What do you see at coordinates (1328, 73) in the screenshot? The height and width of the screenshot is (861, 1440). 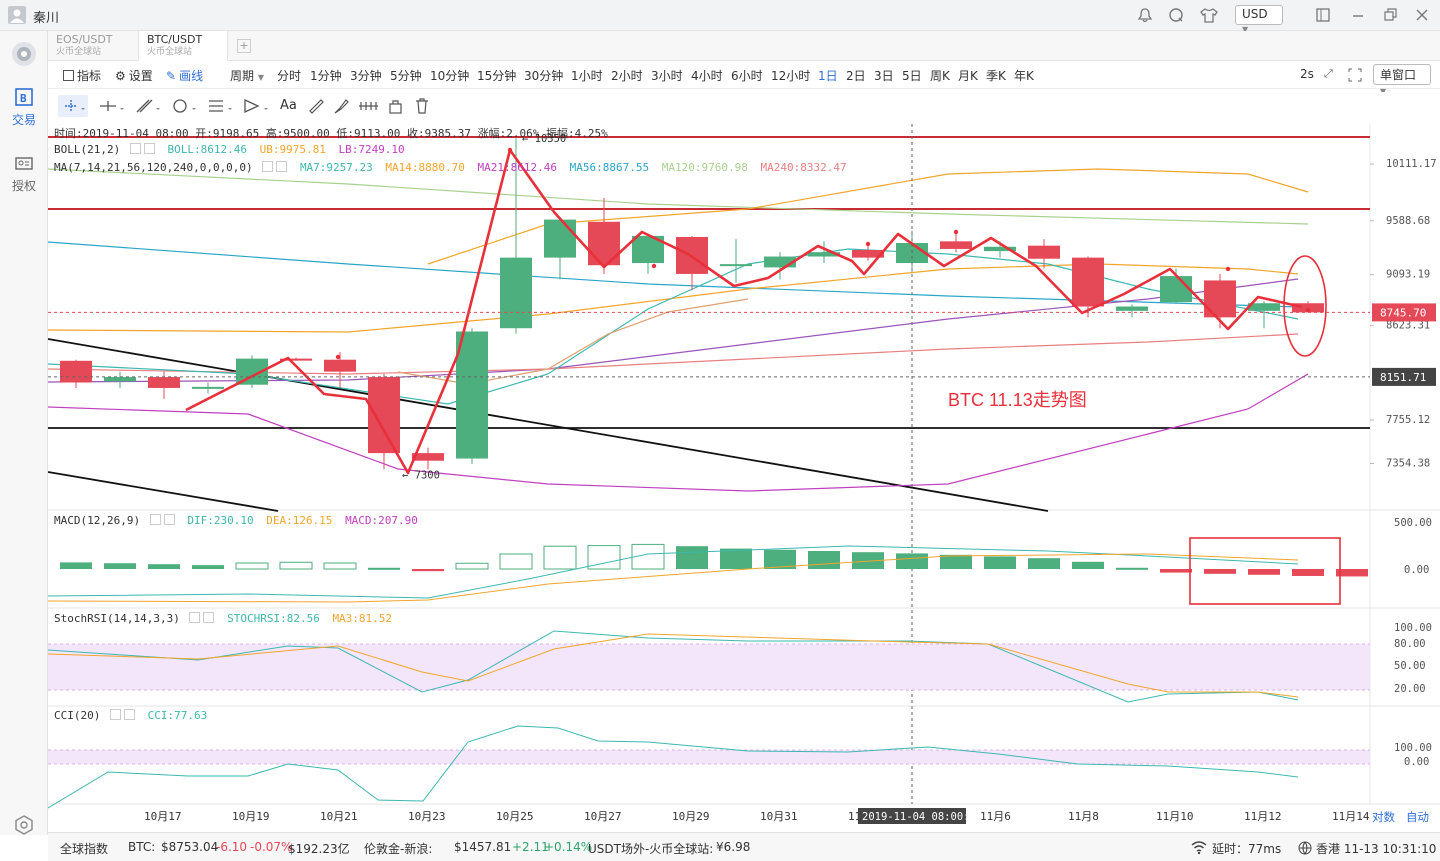 I see `fullscreen-icon: ⤢` at bounding box center [1328, 73].